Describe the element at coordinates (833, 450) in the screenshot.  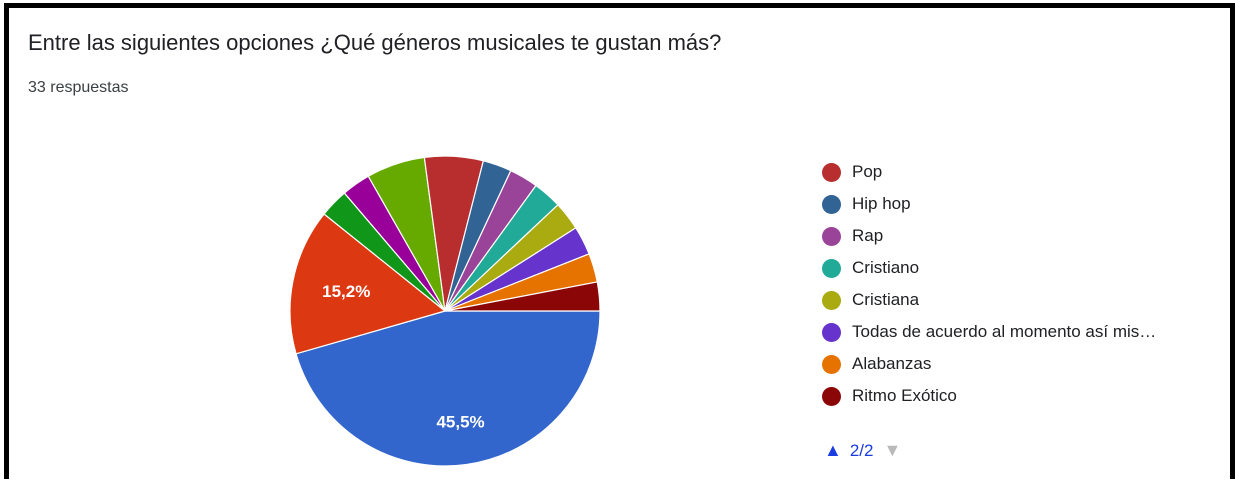
I see `triangle-up-icon: ▲` at that location.